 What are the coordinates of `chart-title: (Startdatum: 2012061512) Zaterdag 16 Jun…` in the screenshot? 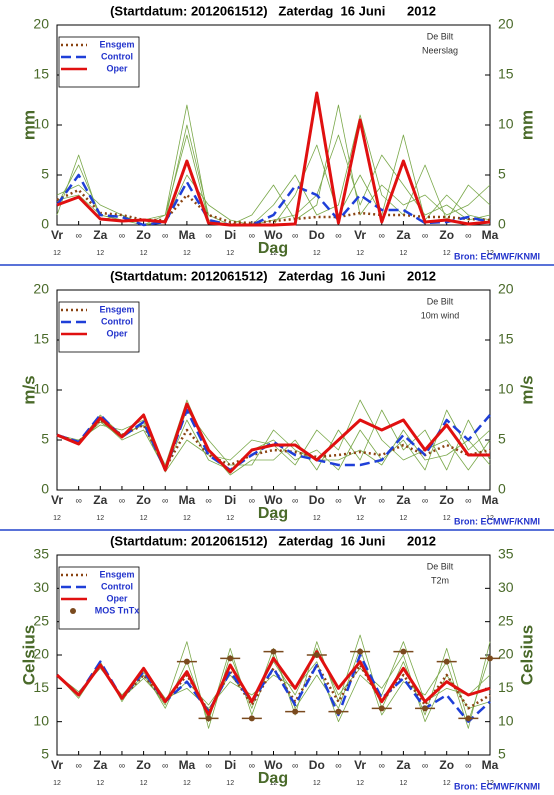 It's located at (273, 540).